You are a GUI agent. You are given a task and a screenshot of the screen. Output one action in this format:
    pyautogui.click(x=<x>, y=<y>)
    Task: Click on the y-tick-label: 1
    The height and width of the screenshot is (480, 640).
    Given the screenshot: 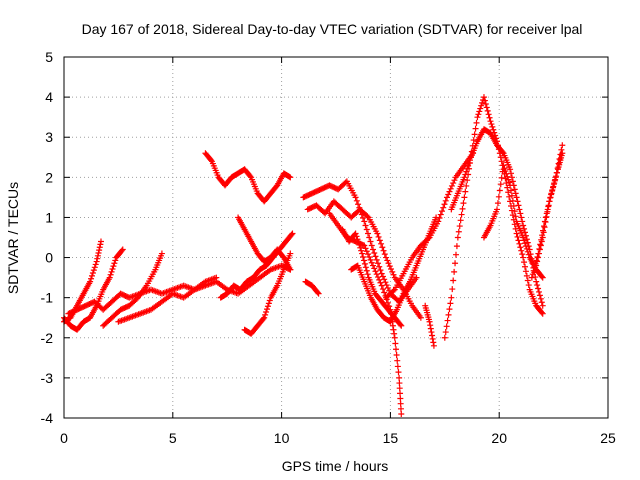 What is the action you would take?
    pyautogui.click(x=49, y=217)
    